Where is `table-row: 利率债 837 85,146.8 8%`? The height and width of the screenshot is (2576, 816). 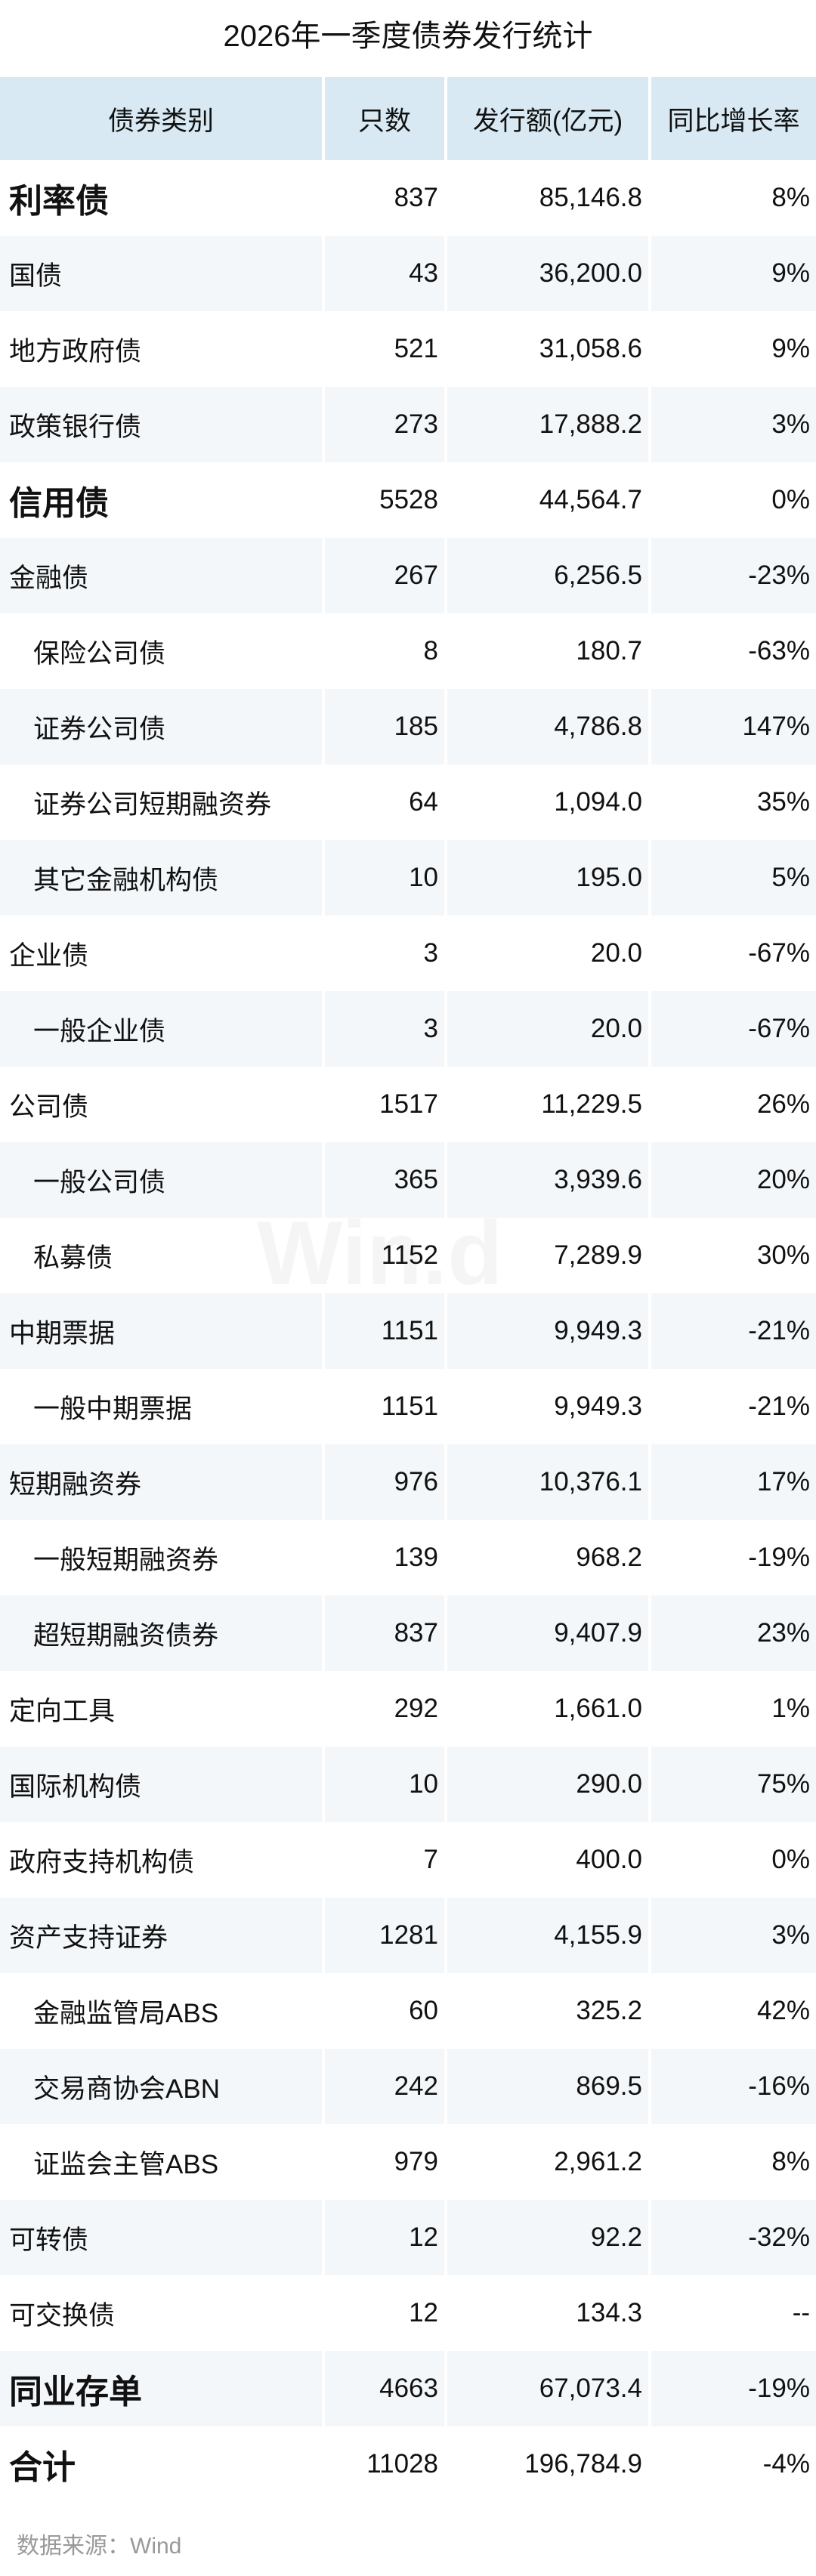 table-row: 利率债 837 85,146.8 8% is located at coordinates (408, 198).